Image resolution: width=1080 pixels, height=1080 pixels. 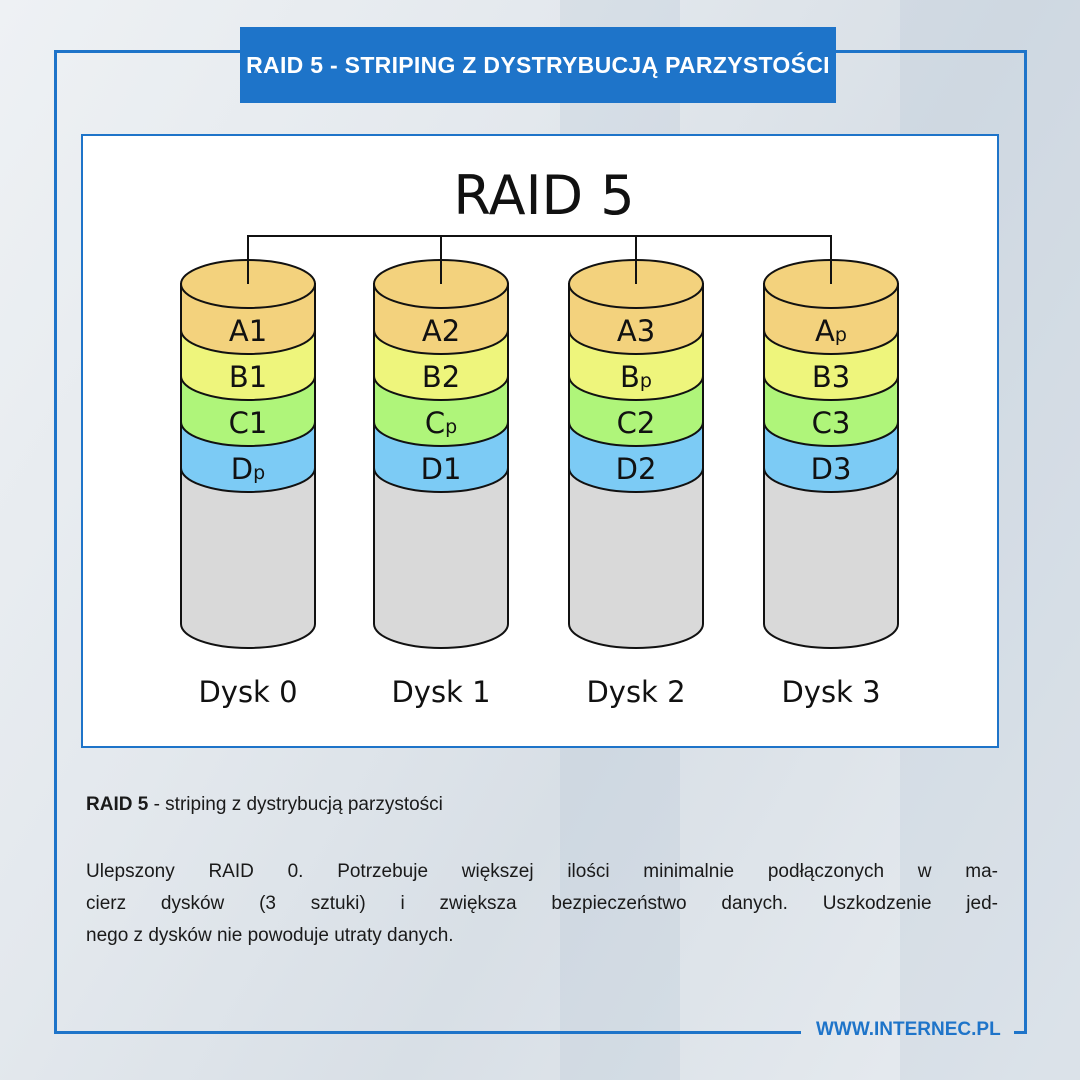 I want to click on block-label: A2, so click(x=441, y=331).